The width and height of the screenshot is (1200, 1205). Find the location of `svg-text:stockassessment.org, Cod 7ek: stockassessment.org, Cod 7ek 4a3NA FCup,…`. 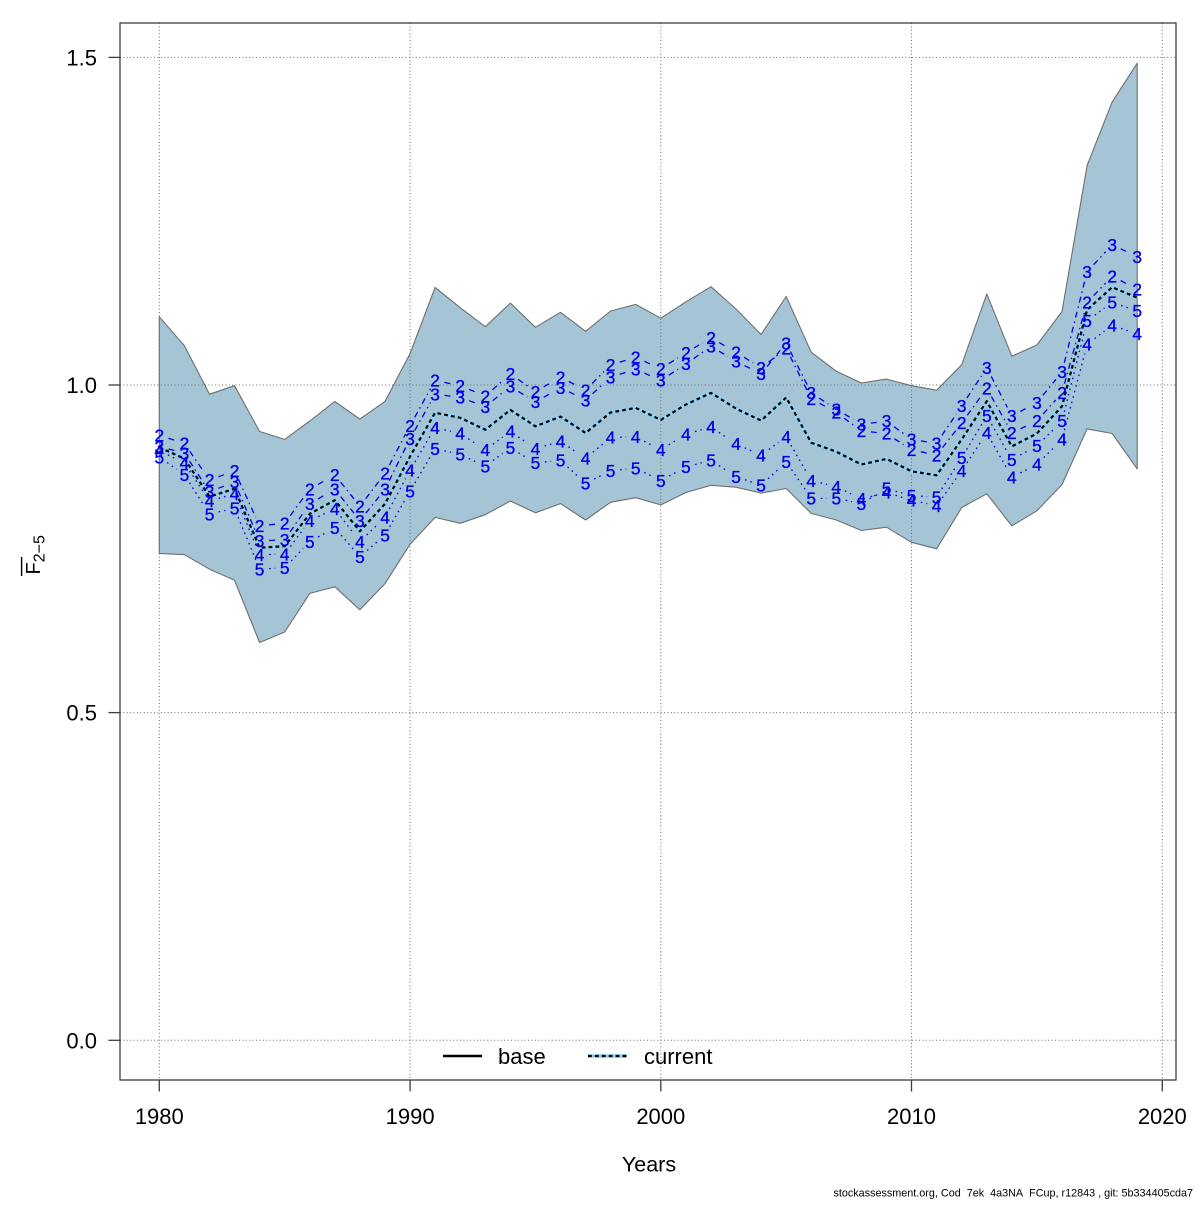

svg-text:stockassessment.org, Cod 7ek: stockassessment.org, Cod 7ek 4a3NA FCup,… is located at coordinates (1013, 1194).